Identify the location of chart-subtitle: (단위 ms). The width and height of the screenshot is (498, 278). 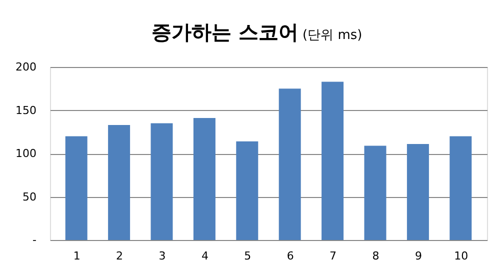
(332, 35).